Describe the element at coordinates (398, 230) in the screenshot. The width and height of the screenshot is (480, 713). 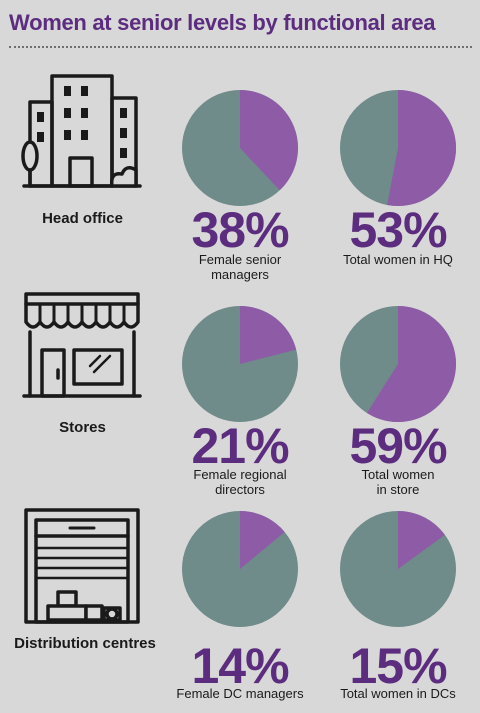
I see `percentage-label: 53%` at that location.